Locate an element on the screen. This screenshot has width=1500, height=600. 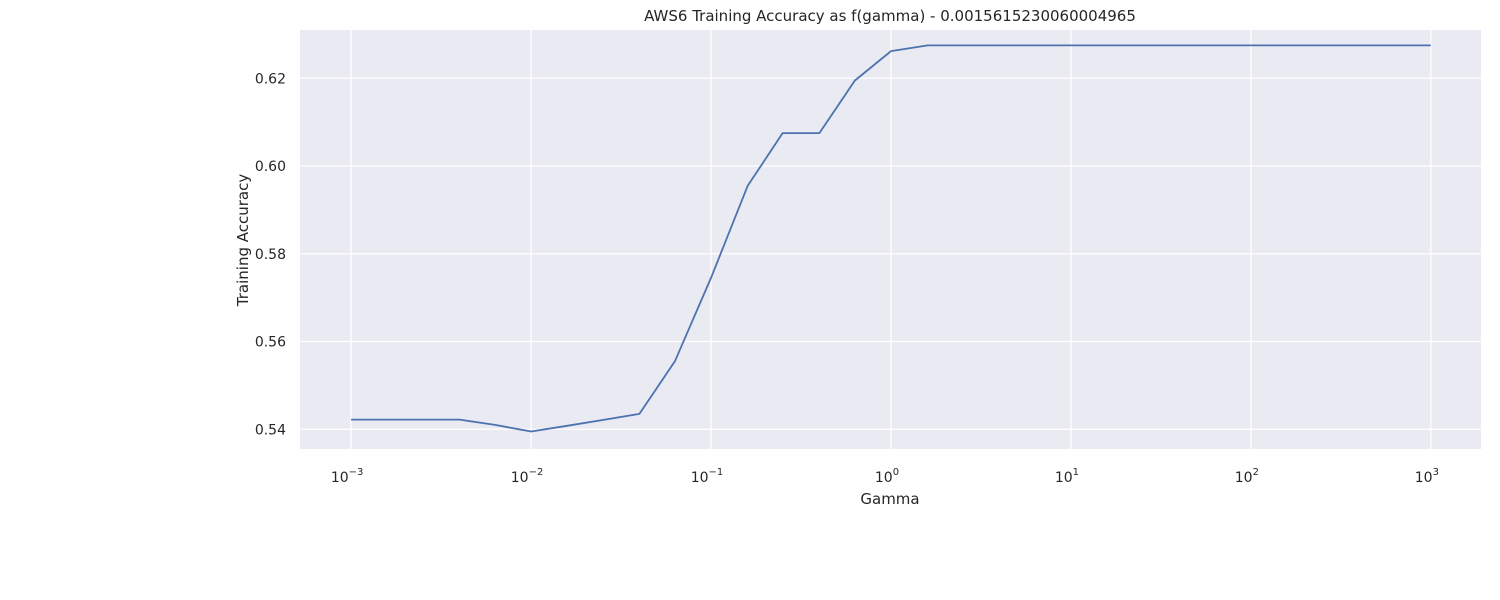
x-tick-exponent: 0 is located at coordinates (896, 472).